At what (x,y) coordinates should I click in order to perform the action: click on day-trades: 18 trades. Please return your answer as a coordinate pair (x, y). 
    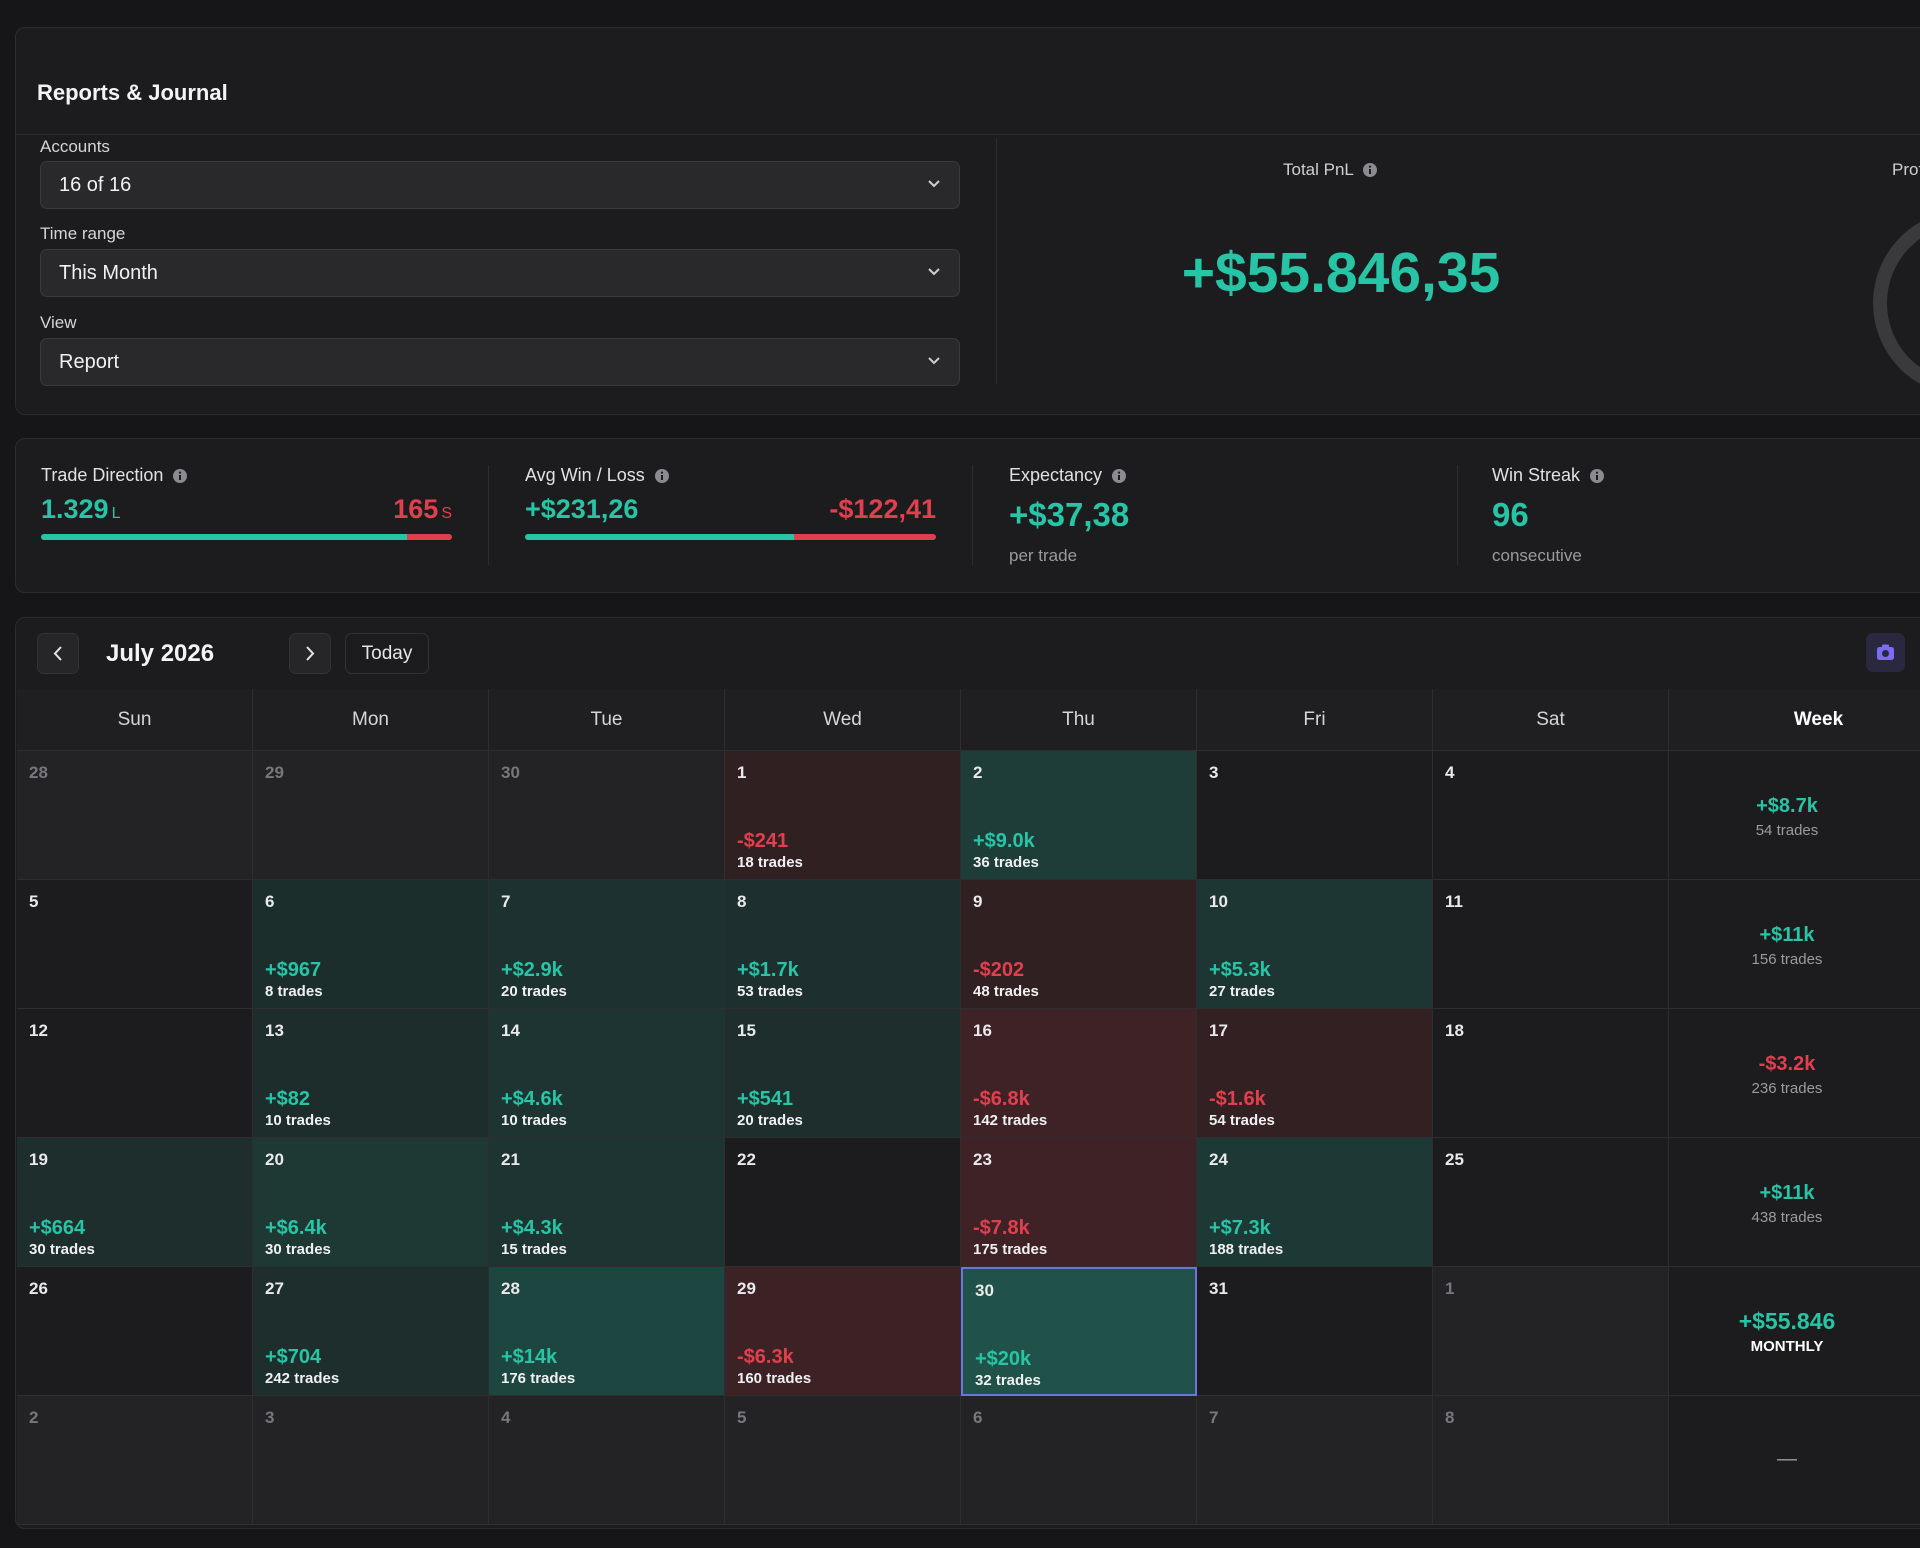
    Looking at the image, I should click on (770, 862).